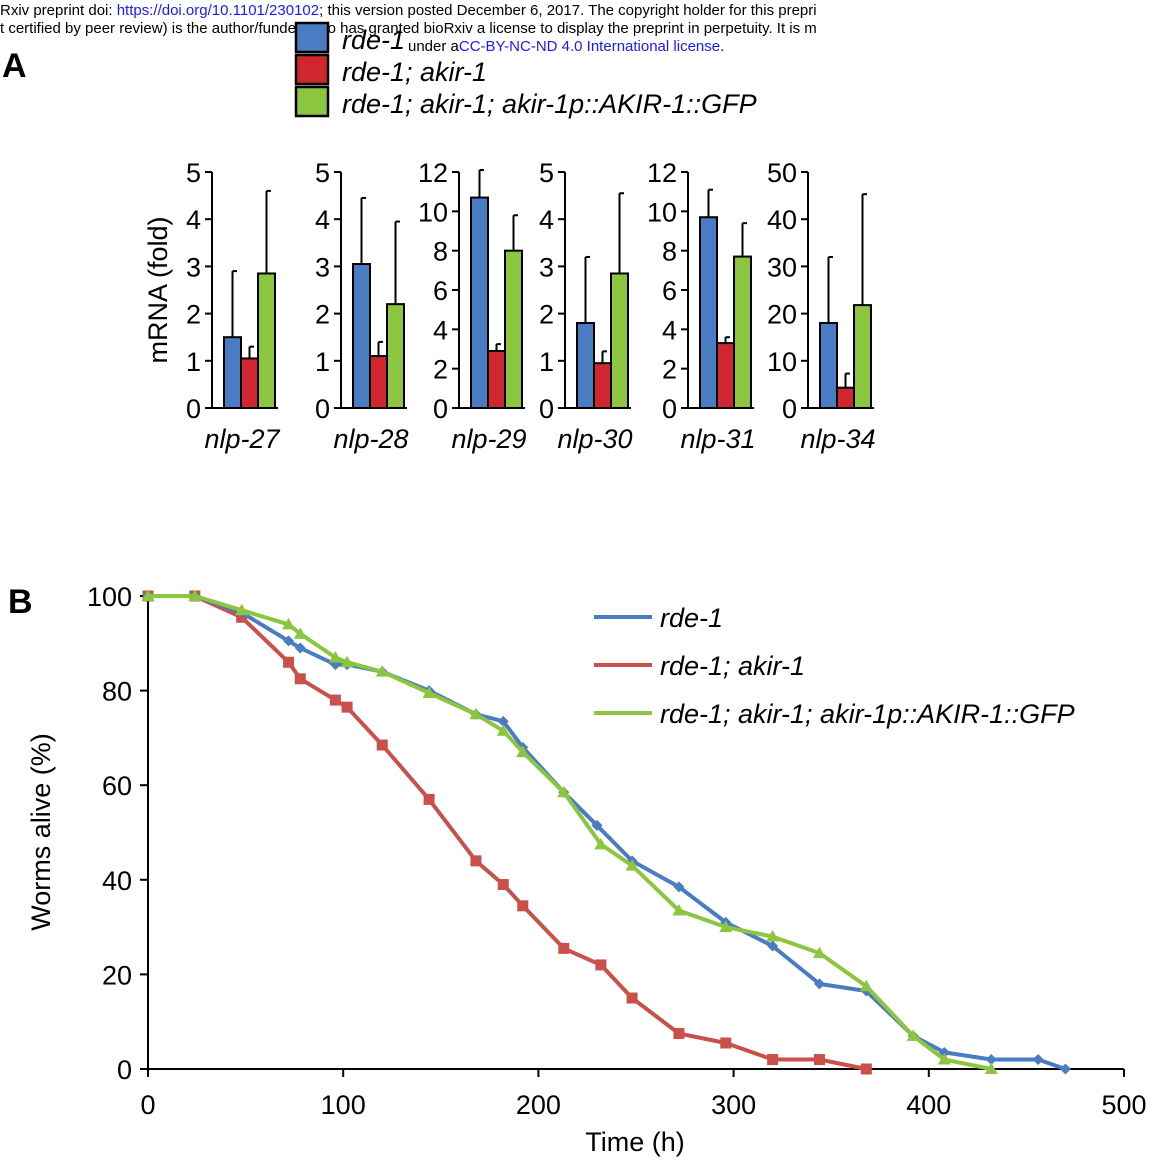 The image size is (1159, 1165). What do you see at coordinates (193, 173) in the screenshot?
I see `y-tick-label: 5` at bounding box center [193, 173].